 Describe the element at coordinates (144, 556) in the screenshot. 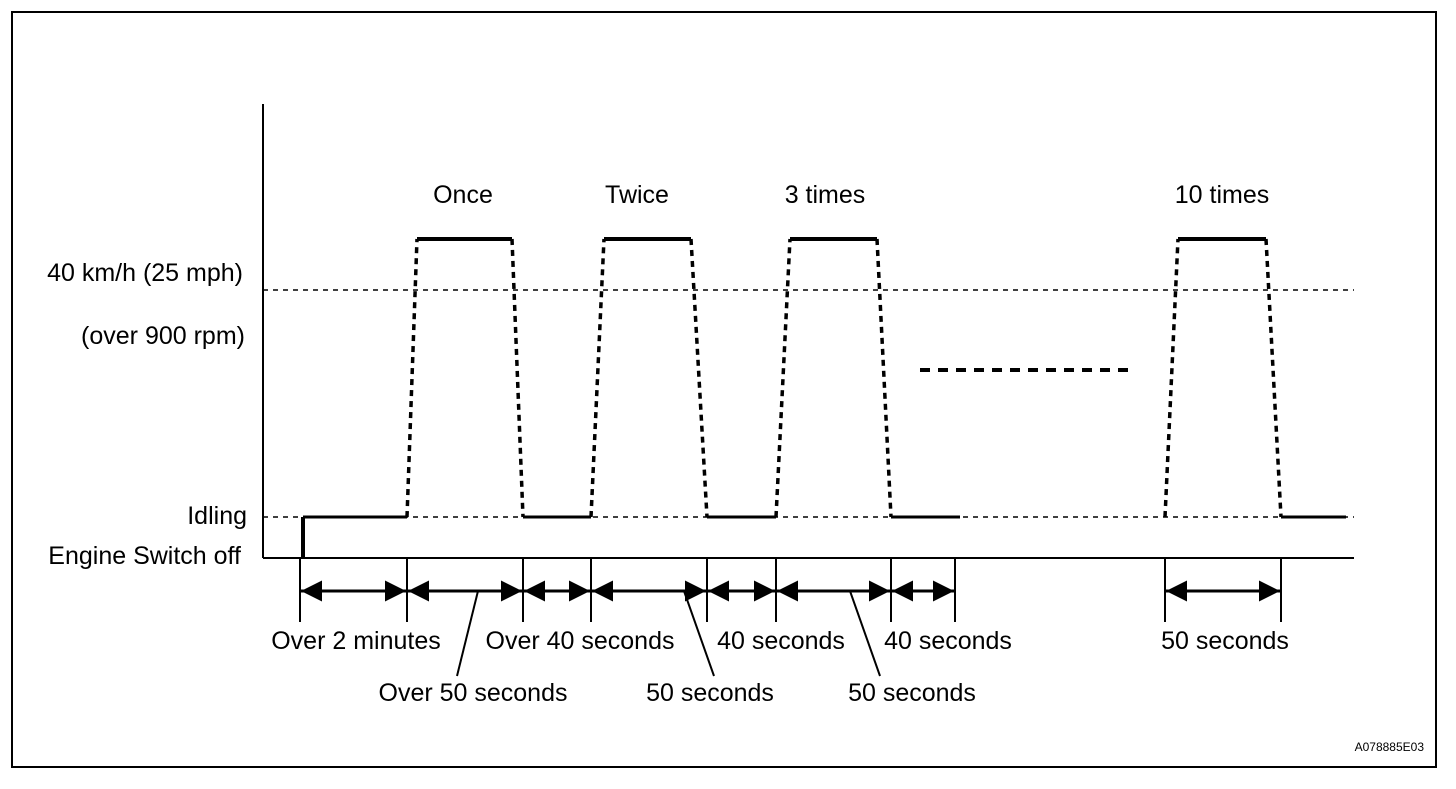

I see `y-label-engine-off: Engine Switch off` at that location.